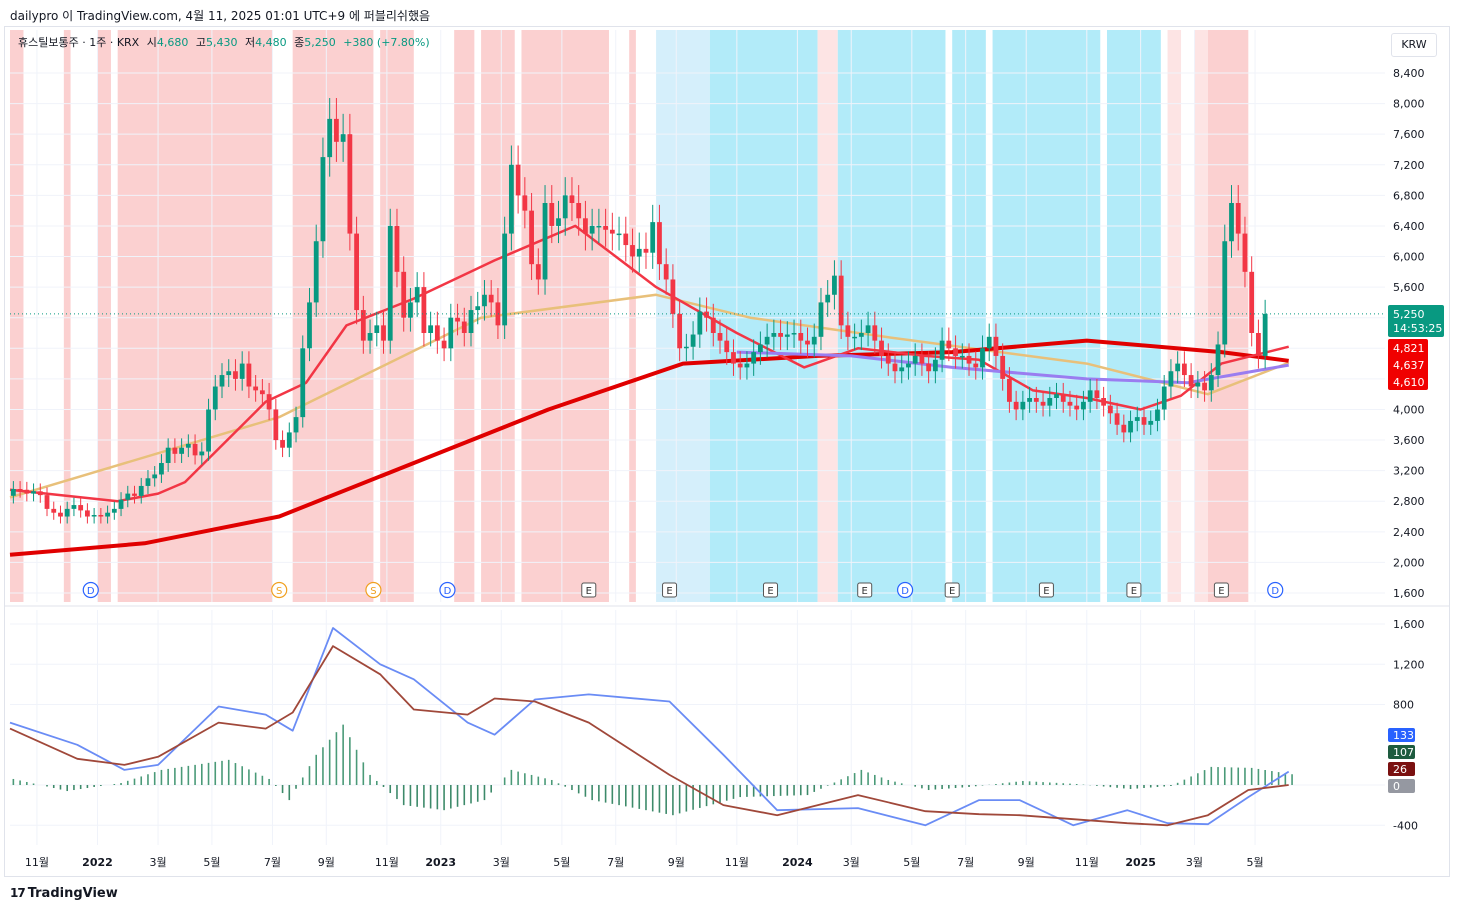 This screenshot has height=912, width=1460. What do you see at coordinates (1414, 45) in the screenshot?
I see `currency-button: KRW` at bounding box center [1414, 45].